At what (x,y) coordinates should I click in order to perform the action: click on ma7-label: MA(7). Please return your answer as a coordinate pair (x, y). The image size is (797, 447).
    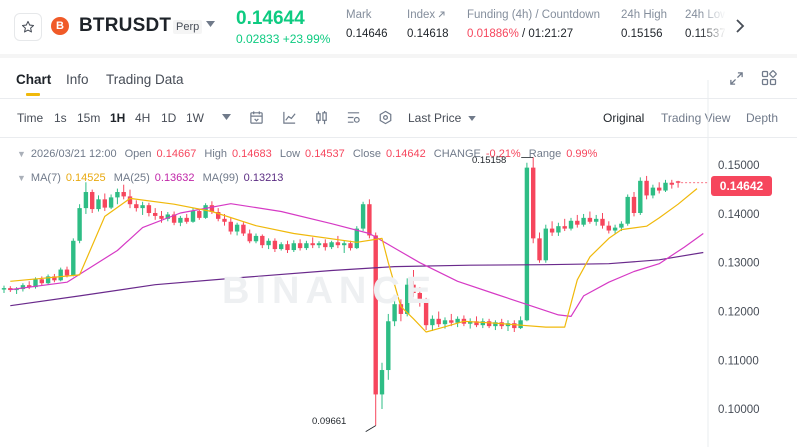
    Looking at the image, I should click on (45, 178).